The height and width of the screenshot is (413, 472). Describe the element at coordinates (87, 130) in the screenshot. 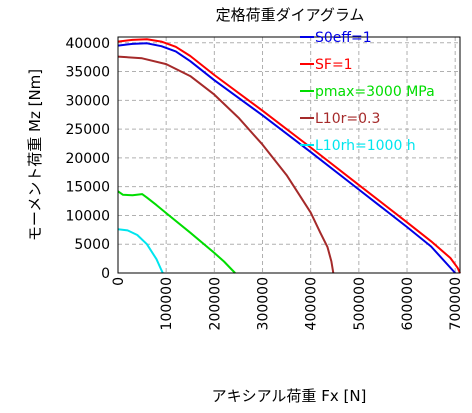

I see `y-tick-label: 25000` at that location.